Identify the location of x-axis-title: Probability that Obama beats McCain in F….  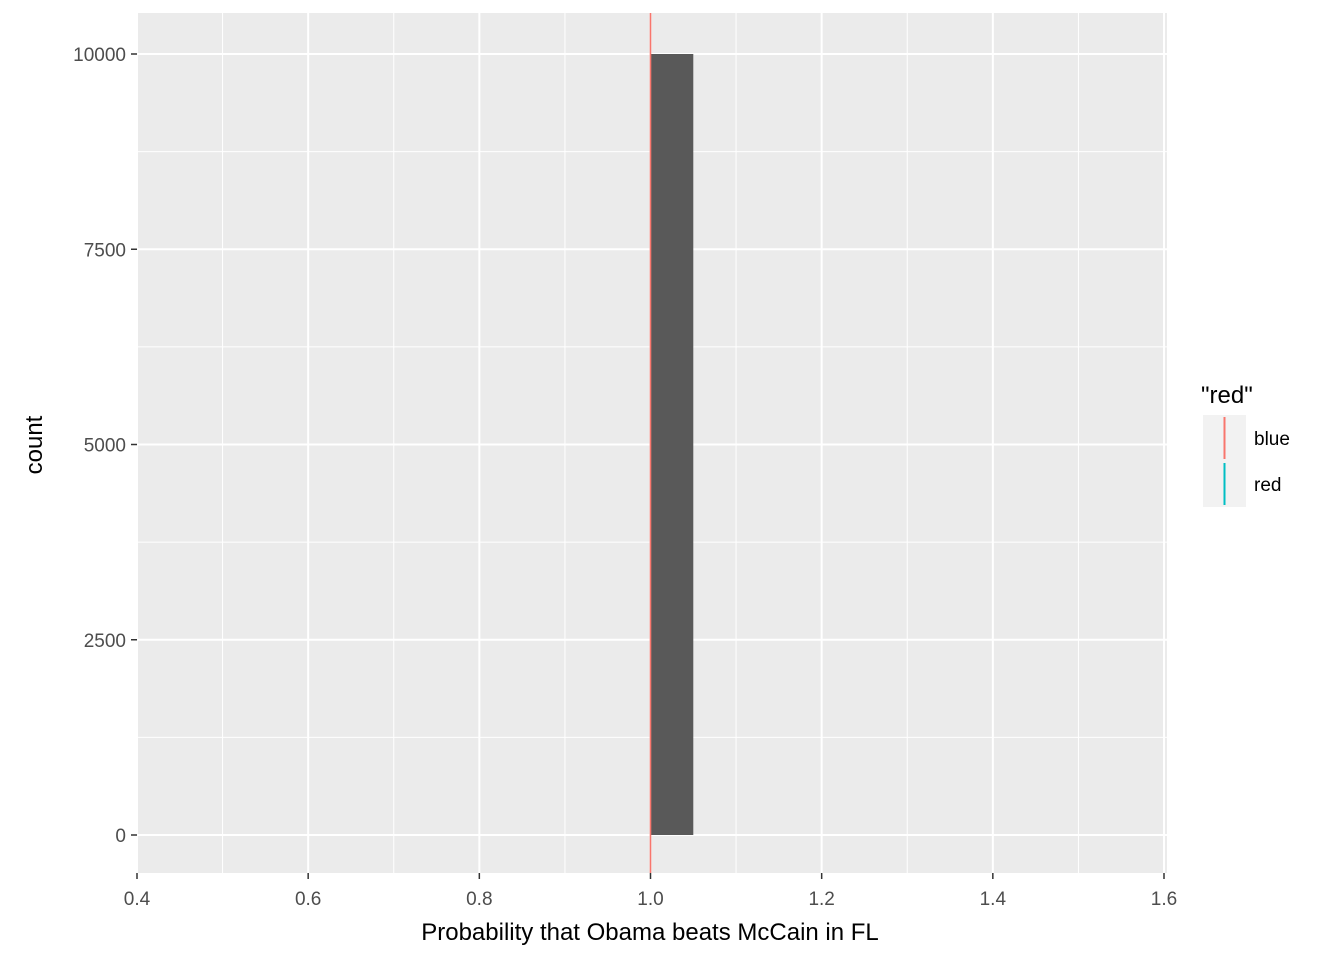
(650, 932).